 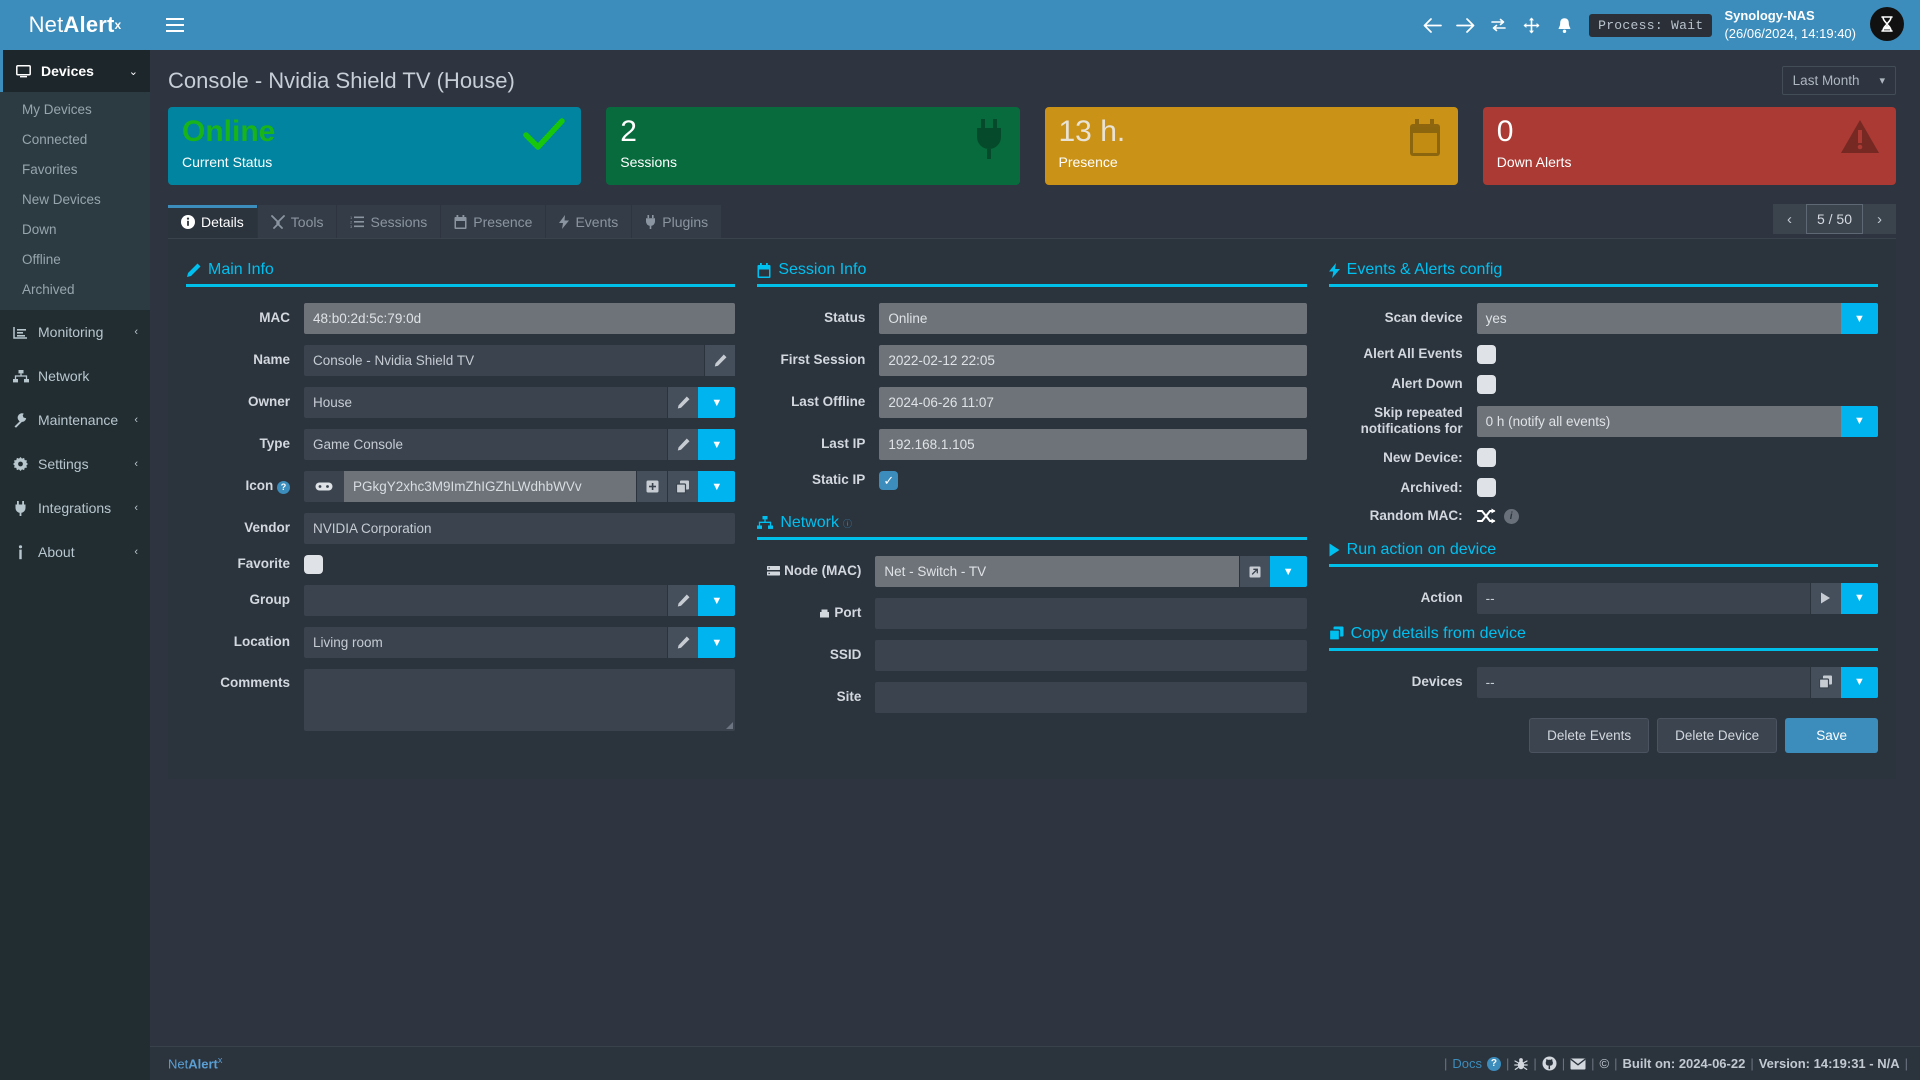 What do you see at coordinates (1486, 458) in the screenshot?
I see `new-device-checkbox` at bounding box center [1486, 458].